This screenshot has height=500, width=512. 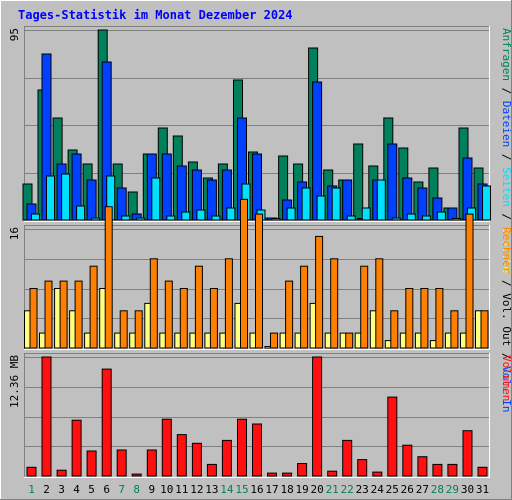 What do you see at coordinates (506, 124) in the screenshot?
I see `series-label-dateien: Dateien` at bounding box center [506, 124].